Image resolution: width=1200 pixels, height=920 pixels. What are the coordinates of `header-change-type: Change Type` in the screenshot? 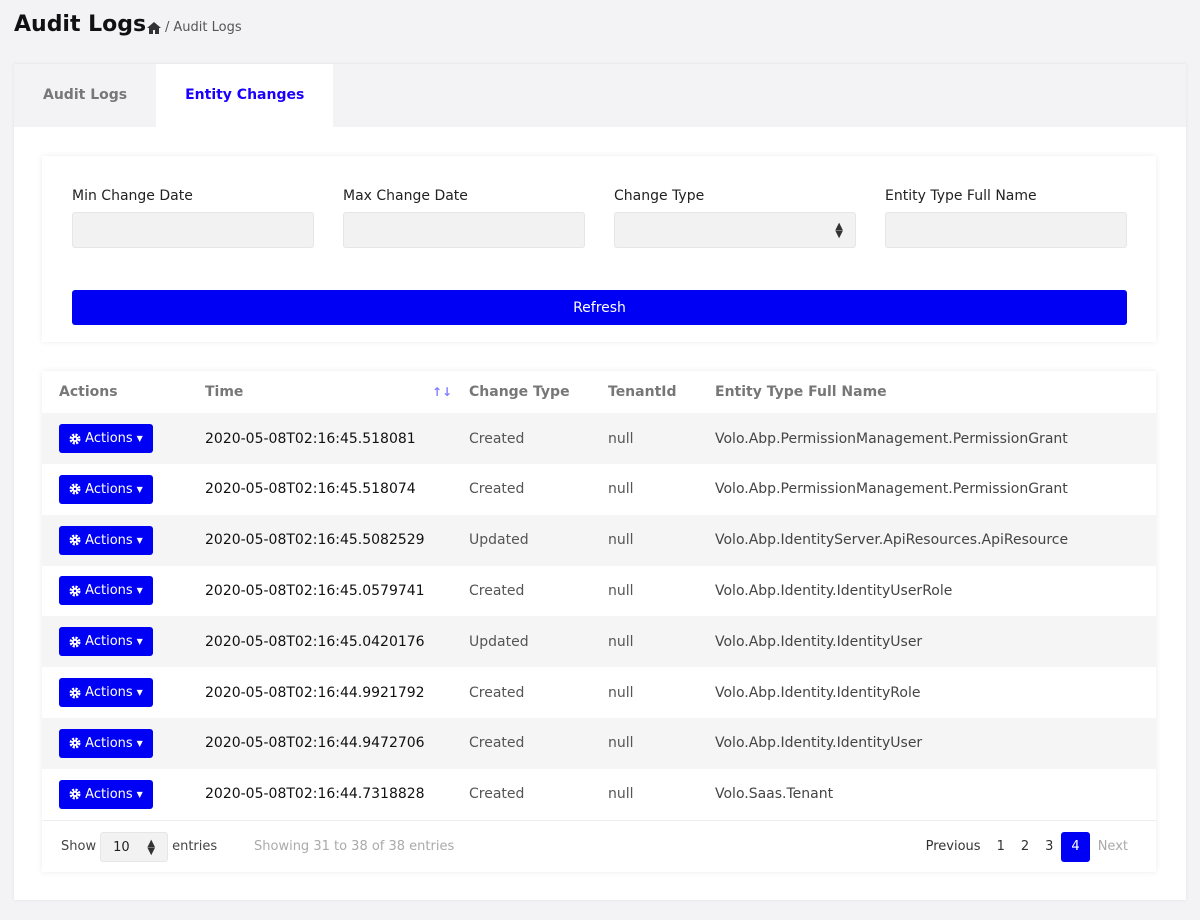 It's located at (519, 392).